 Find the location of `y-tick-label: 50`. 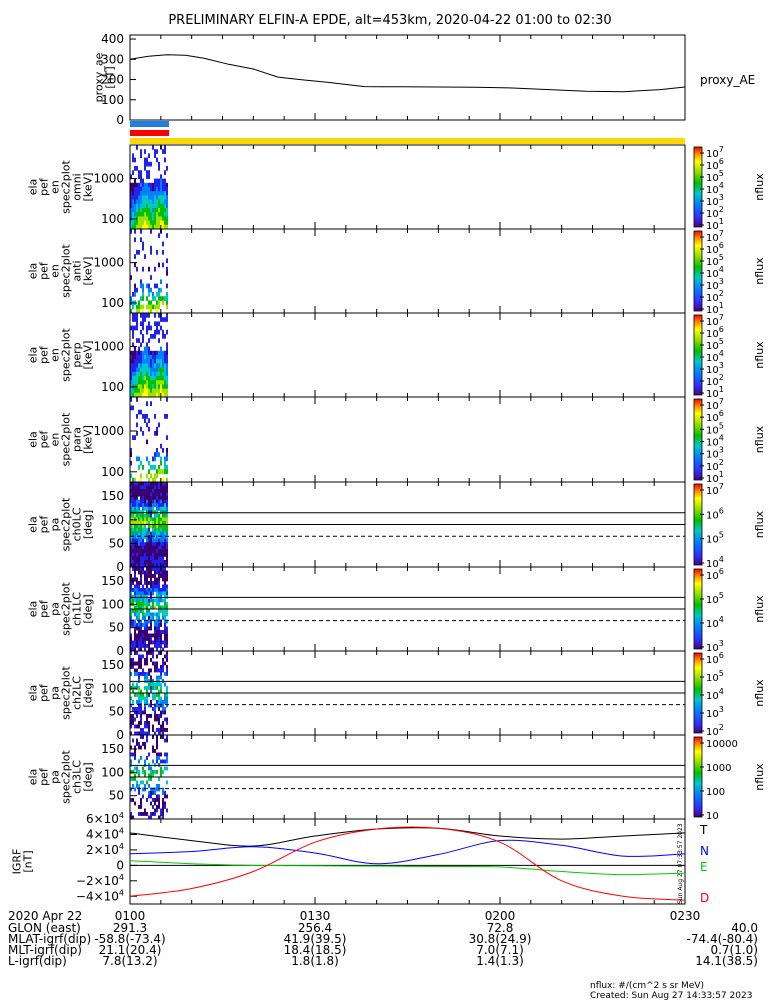

y-tick-label: 50 is located at coordinates (116, 543).